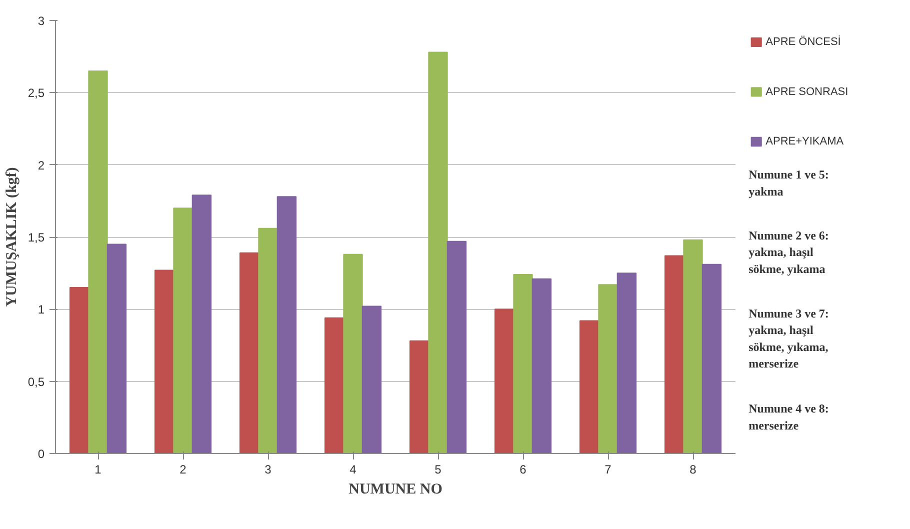  What do you see at coordinates (41, 21) in the screenshot?
I see `y-tick-label: 3` at bounding box center [41, 21].